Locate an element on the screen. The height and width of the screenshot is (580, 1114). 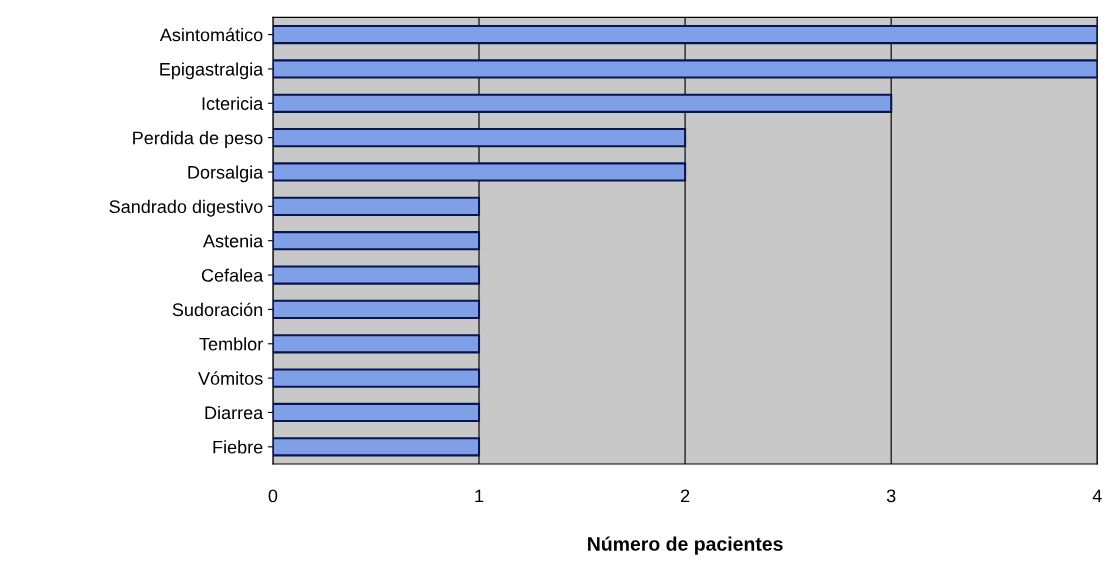
x-tick-label: 0 is located at coordinates (273, 496).